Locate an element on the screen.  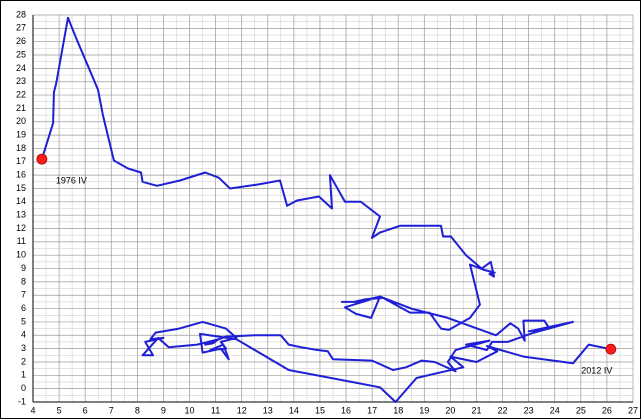
x-tick-label: 23 is located at coordinates (529, 410).